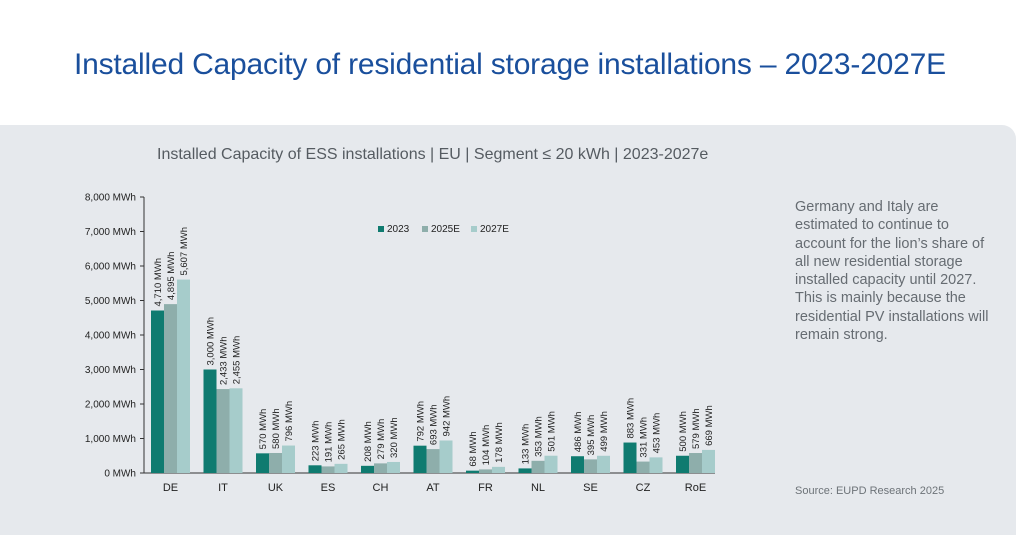  I want to click on bar-cz-2023, so click(630, 457).